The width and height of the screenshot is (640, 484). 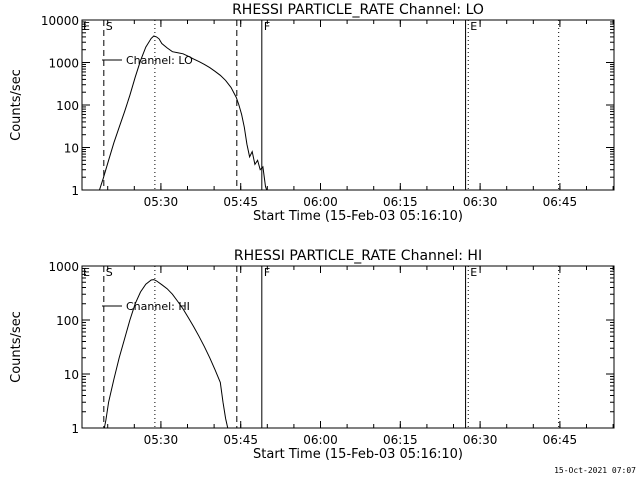 What do you see at coordinates (358, 256) in the screenshot?
I see `chart-title: RHESSI PARTICLE_RATE Channel: HI` at bounding box center [358, 256].